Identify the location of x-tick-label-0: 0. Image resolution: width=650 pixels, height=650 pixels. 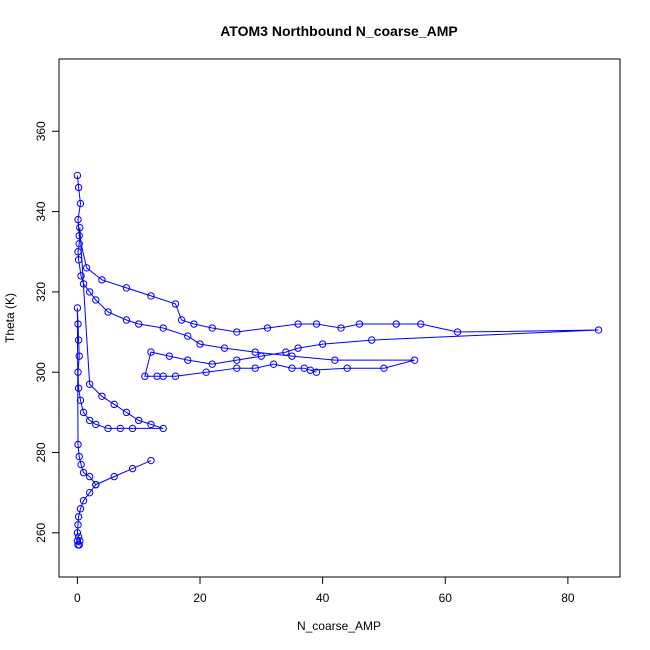
(77, 598).